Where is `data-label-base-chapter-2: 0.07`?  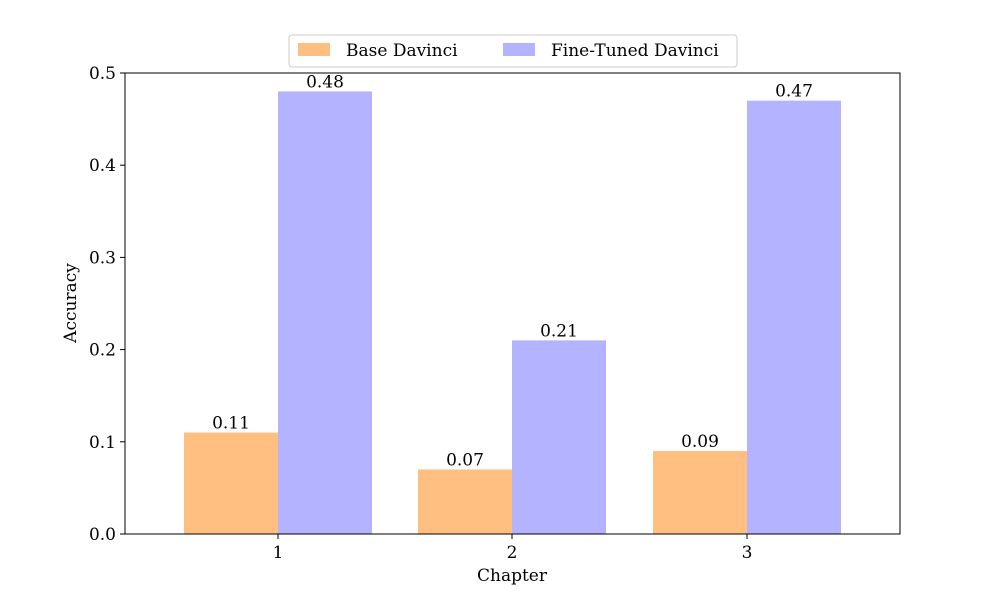
data-label-base-chapter-2: 0.07 is located at coordinates (465, 460).